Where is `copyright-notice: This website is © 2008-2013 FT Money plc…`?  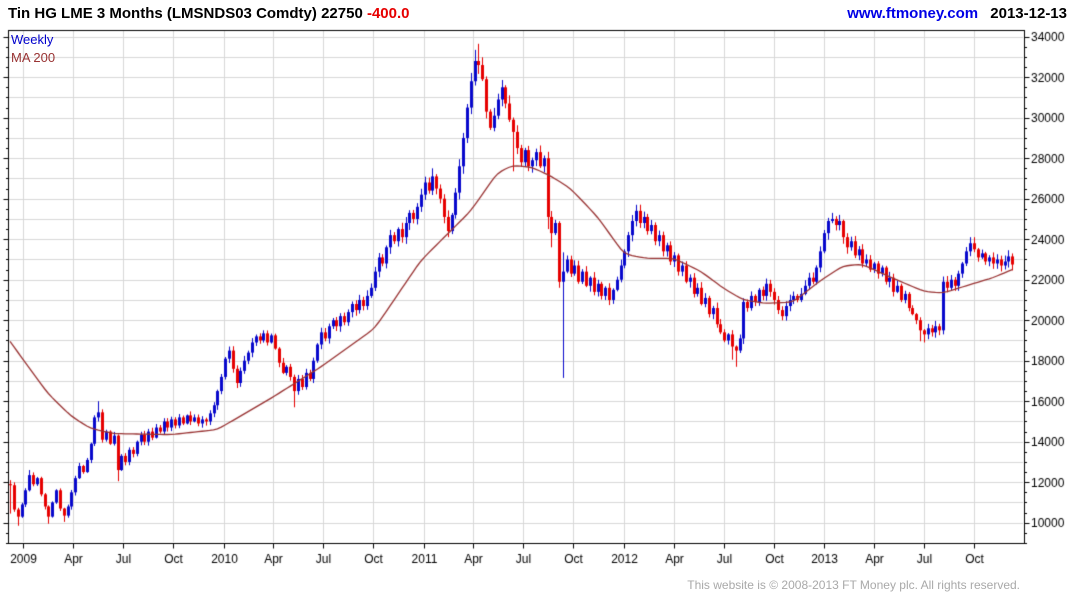 copyright-notice: This website is © 2008-2013 FT Money plc… is located at coordinates (853, 585).